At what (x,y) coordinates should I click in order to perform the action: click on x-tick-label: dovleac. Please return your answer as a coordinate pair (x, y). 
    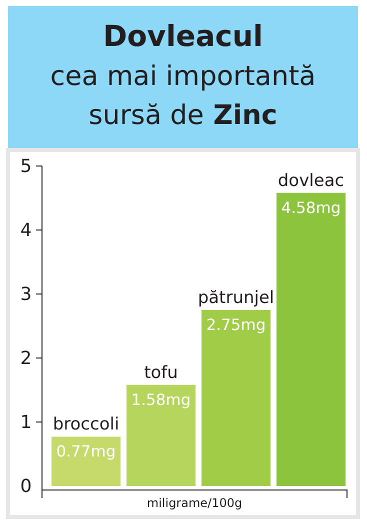
    Looking at the image, I should click on (311, 180).